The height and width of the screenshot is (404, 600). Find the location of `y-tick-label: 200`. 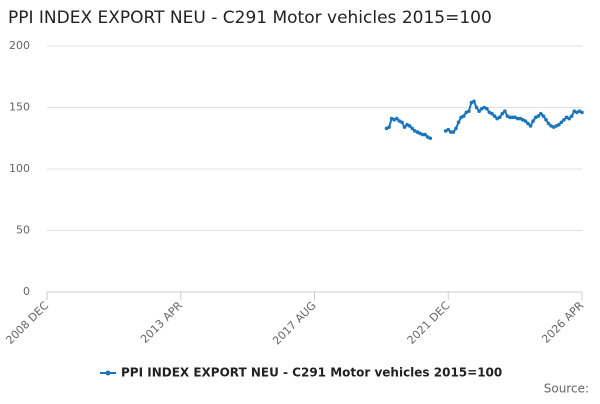

y-tick-label: 200 is located at coordinates (19, 45).